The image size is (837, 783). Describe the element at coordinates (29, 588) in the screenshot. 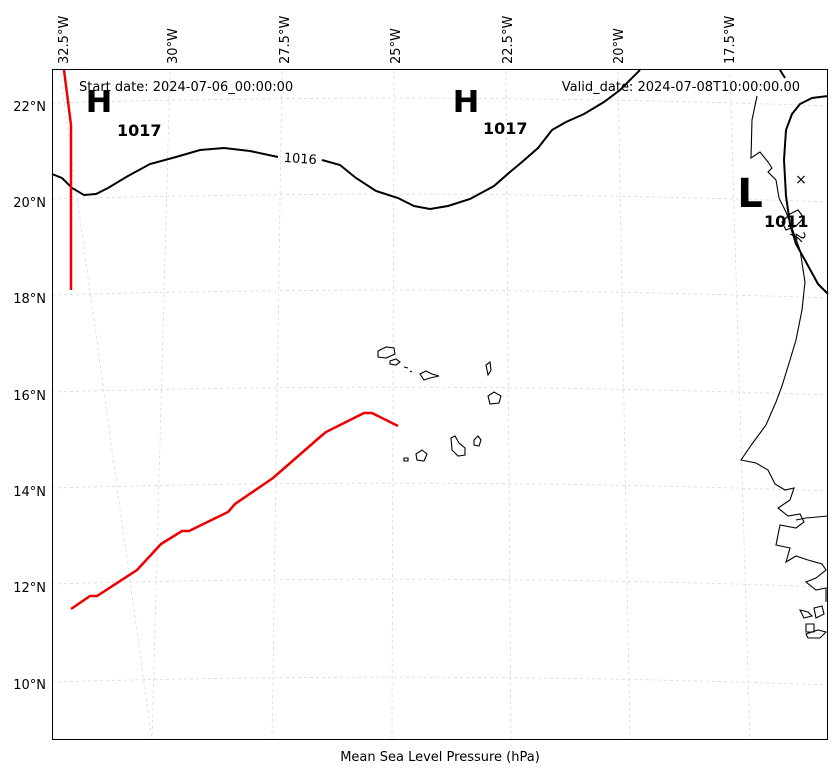

I see `lat-label: 12°N` at that location.